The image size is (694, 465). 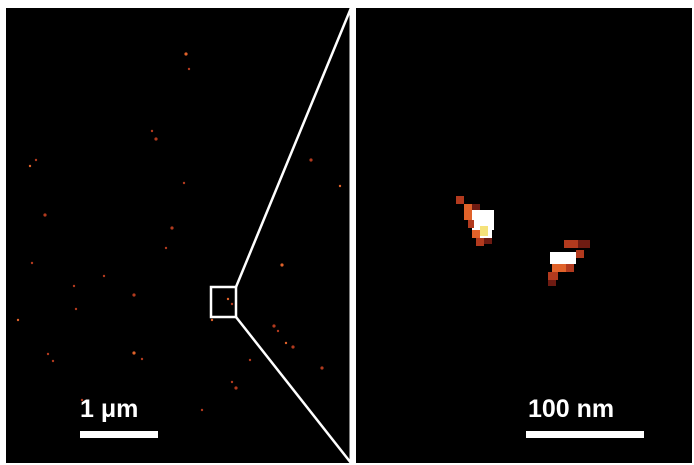 What do you see at coordinates (585, 434) in the screenshot?
I see `zoom-scale-bar` at bounding box center [585, 434].